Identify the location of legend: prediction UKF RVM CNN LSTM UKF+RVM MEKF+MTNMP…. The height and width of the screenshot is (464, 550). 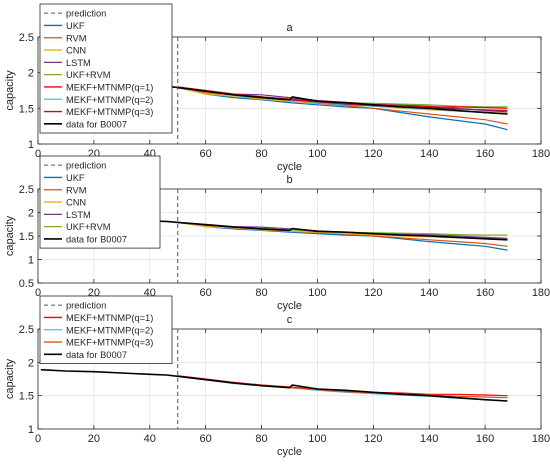
(106, 68).